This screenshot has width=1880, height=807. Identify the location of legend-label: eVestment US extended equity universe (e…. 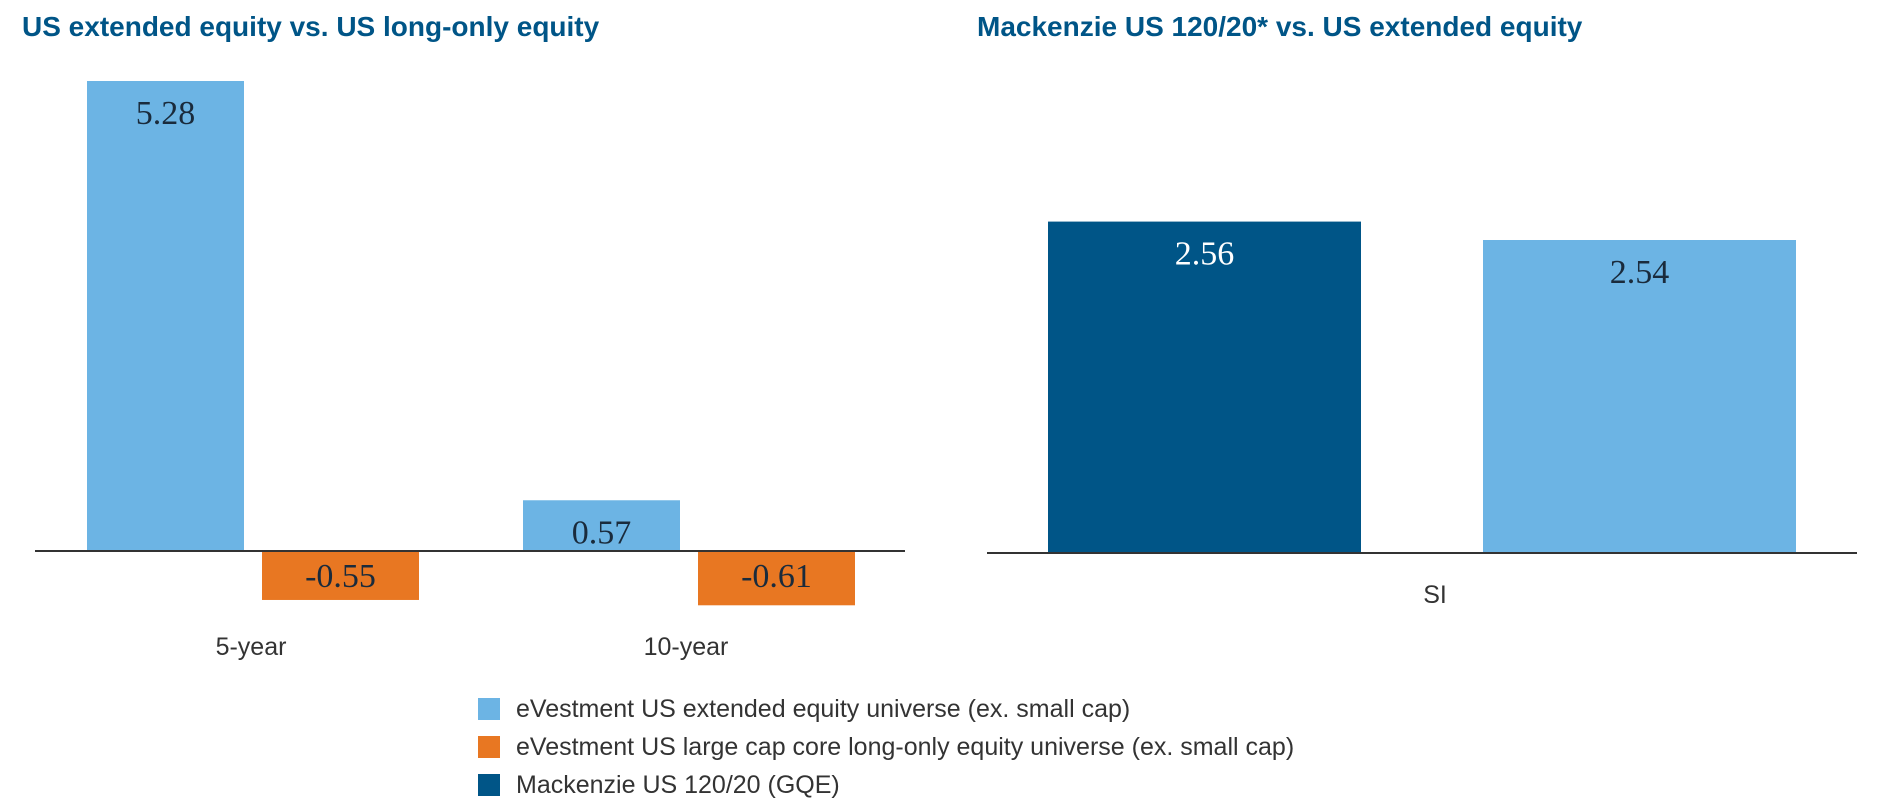
(823, 708).